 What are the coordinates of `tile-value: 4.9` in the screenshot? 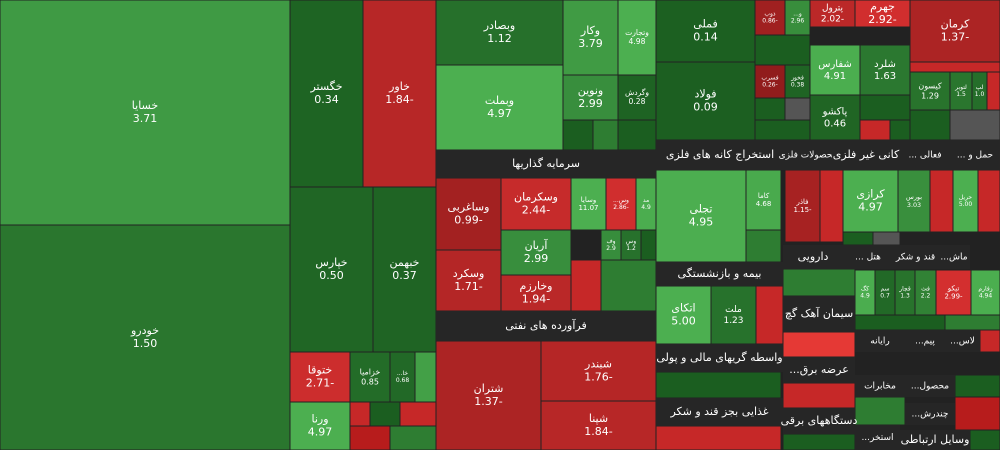 It's located at (865, 296).